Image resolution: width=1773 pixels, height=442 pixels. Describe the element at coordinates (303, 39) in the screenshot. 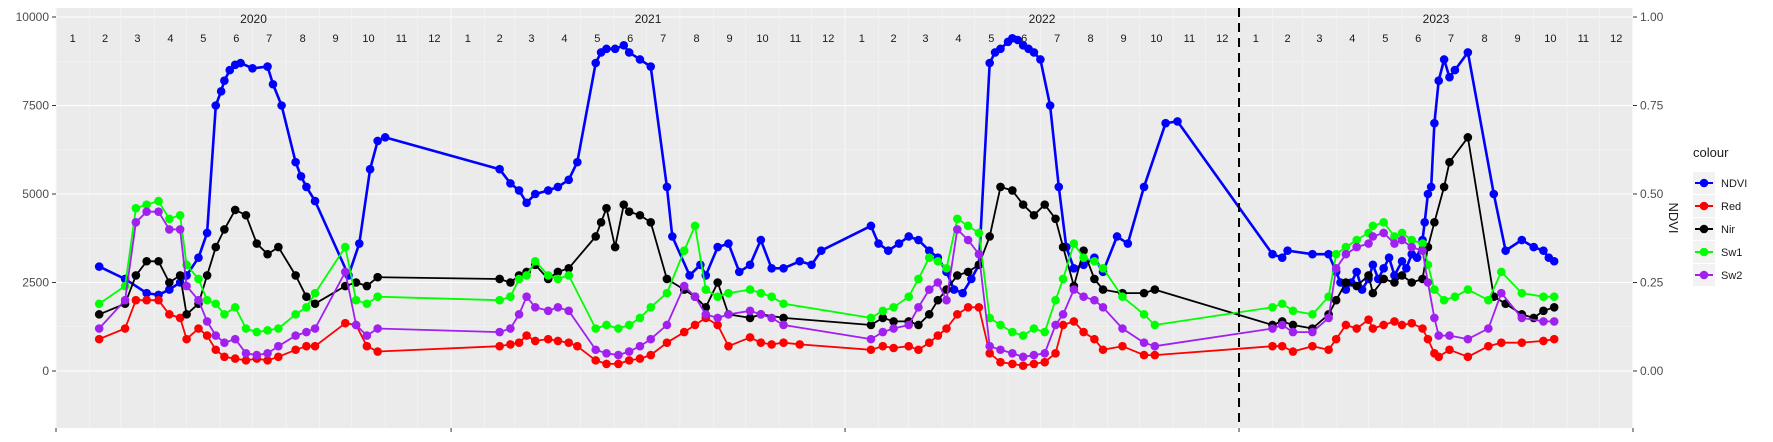

I see `month-label: 8` at that location.